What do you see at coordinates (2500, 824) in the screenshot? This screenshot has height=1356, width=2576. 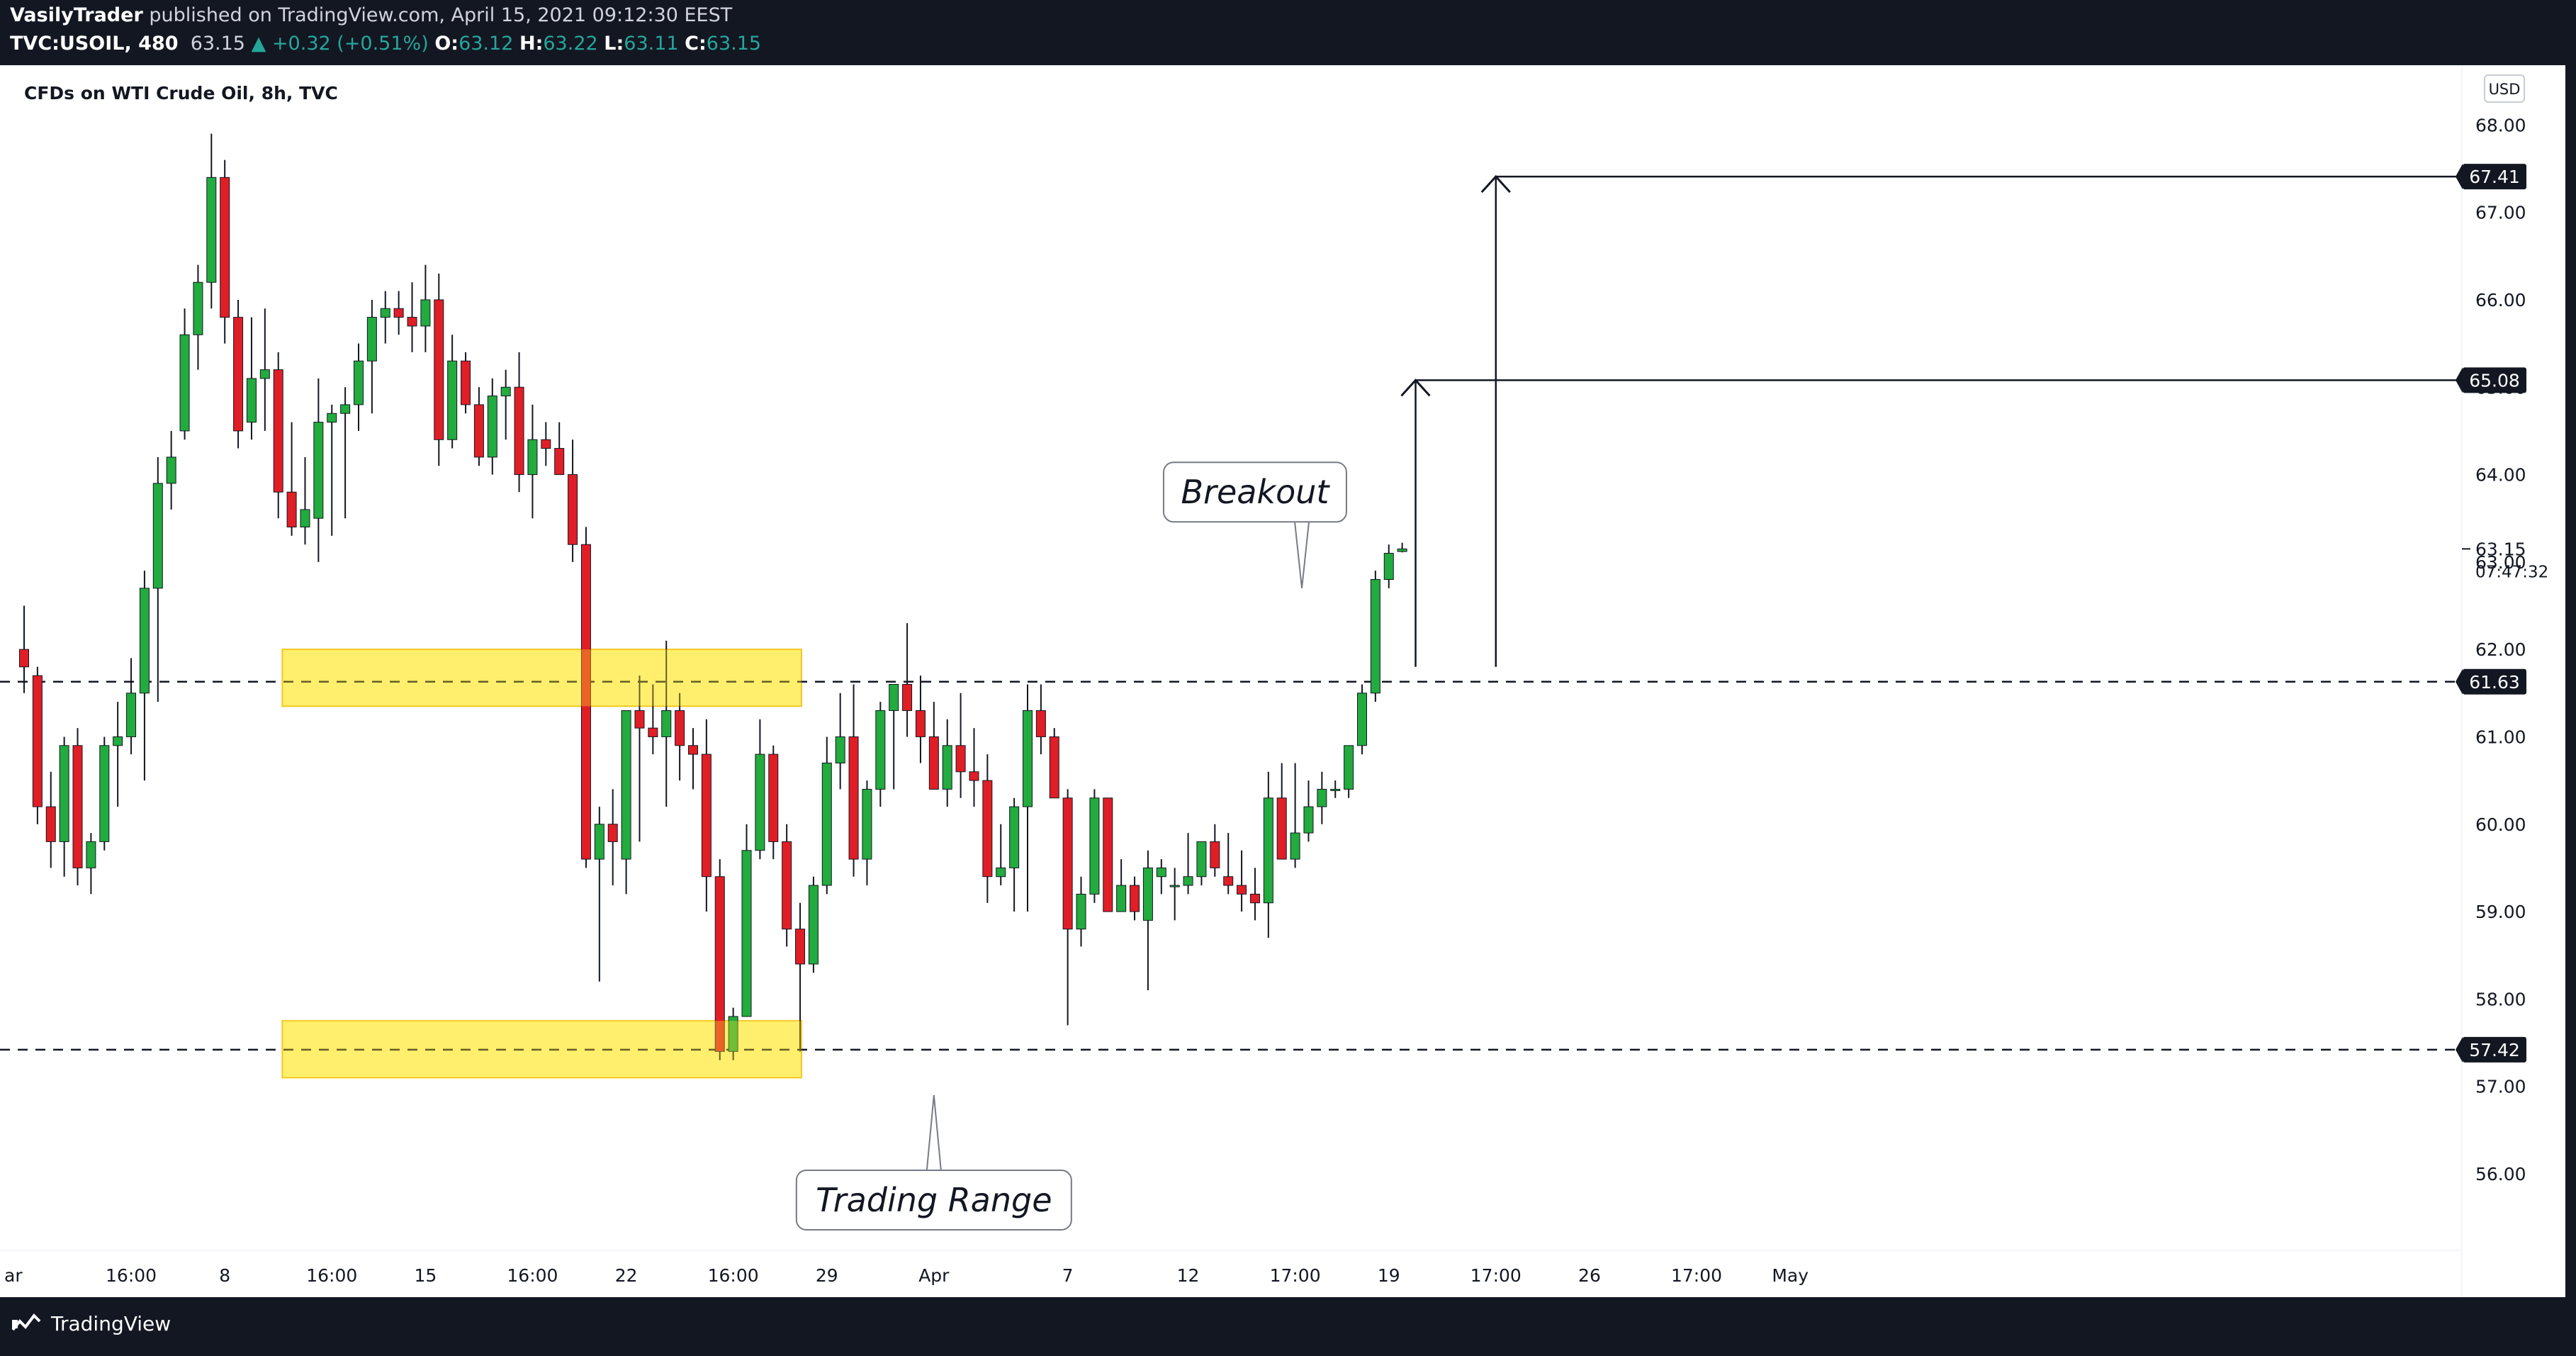 I see `price-tick-label: 60.00` at bounding box center [2500, 824].